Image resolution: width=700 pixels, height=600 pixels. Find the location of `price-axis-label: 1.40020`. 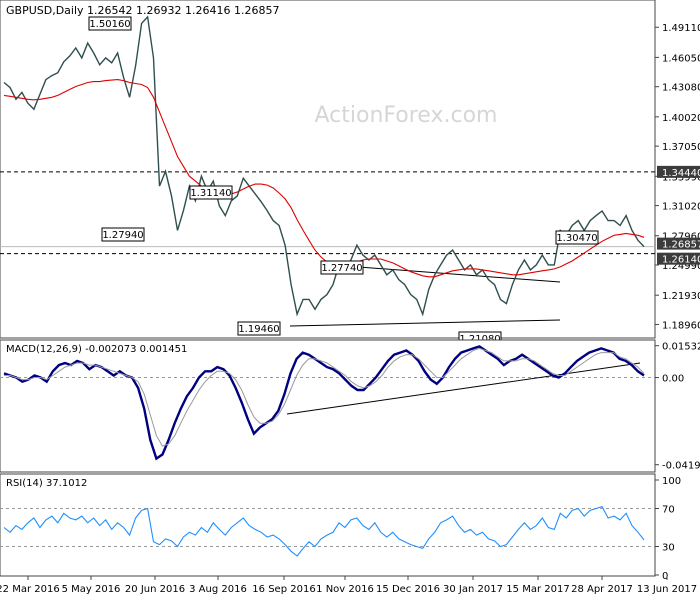

price-axis-label: 1.40020 is located at coordinates (681, 118).